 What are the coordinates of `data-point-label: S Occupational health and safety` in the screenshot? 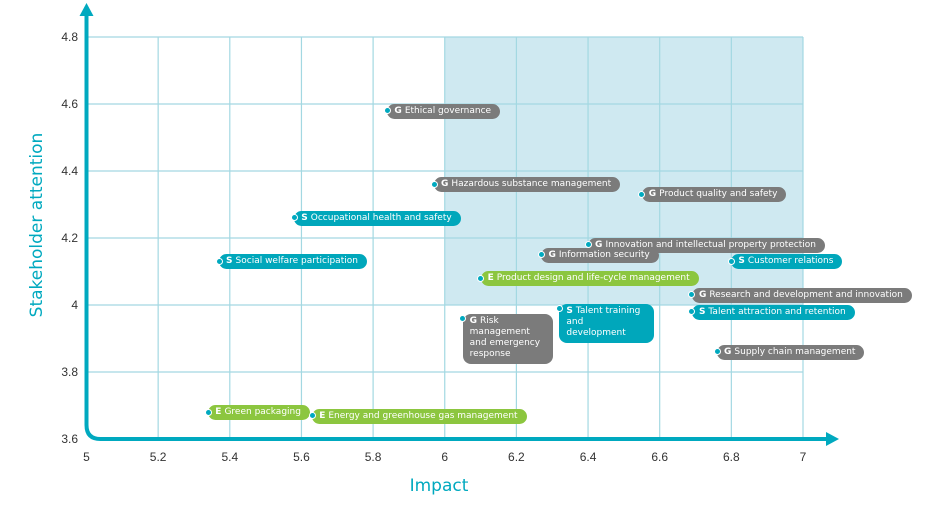 It's located at (377, 218).